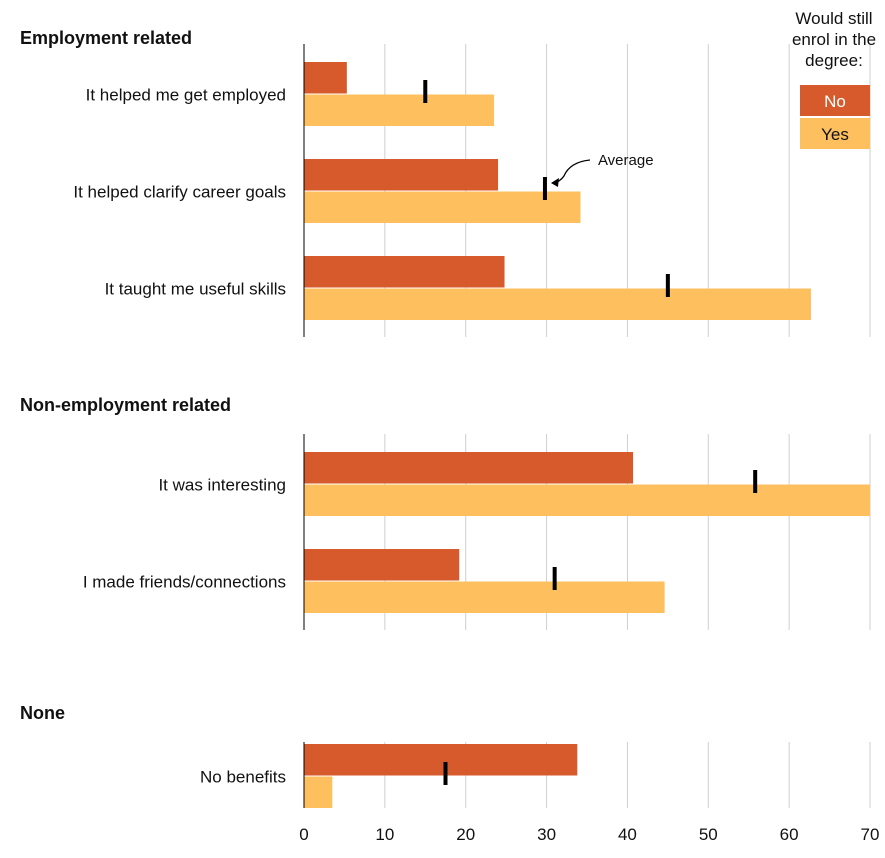 This screenshot has width=885, height=858. I want to click on x-tick-label: 30, so click(546, 834).